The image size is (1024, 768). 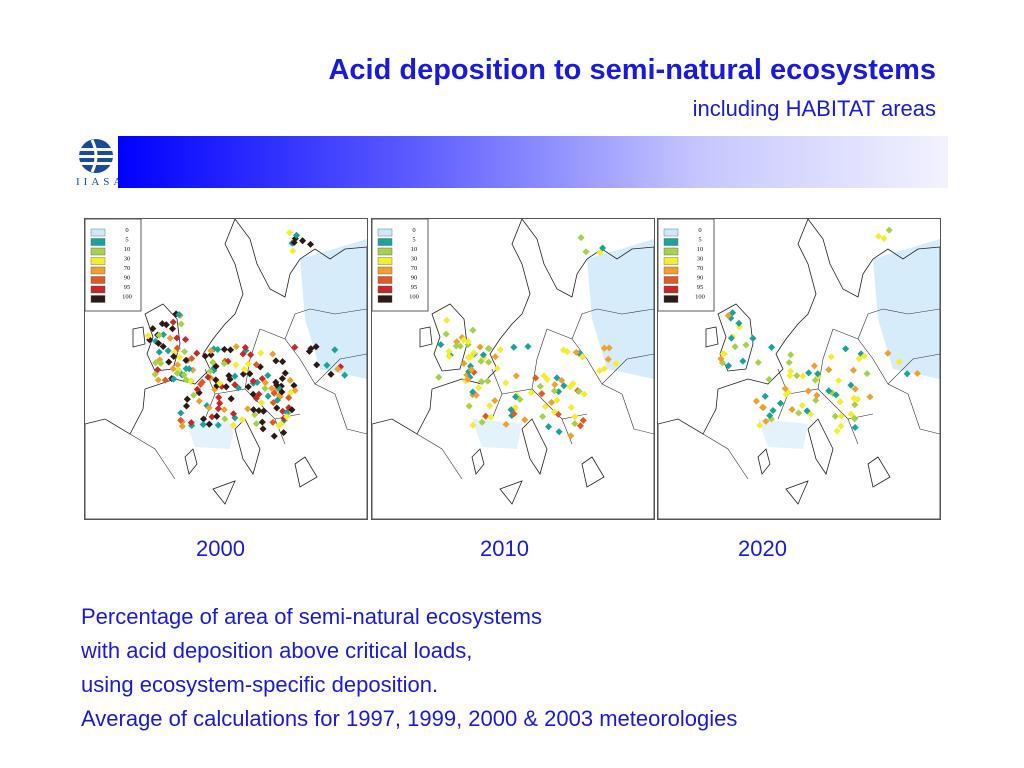 I want to click on legend-label: 90, so click(x=127, y=278).